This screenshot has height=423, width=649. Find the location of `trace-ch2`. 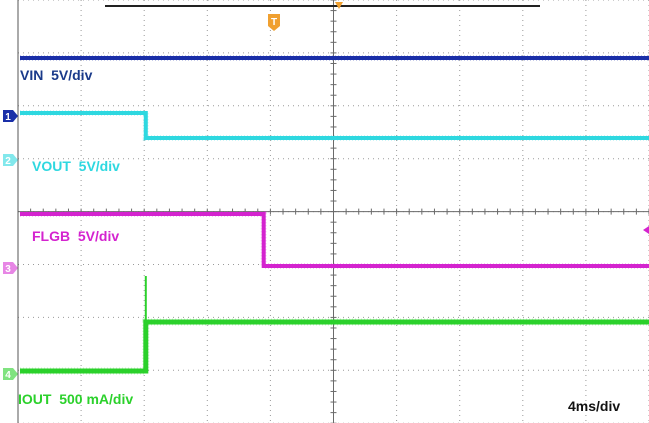

trace-ch2 is located at coordinates (334, 125).